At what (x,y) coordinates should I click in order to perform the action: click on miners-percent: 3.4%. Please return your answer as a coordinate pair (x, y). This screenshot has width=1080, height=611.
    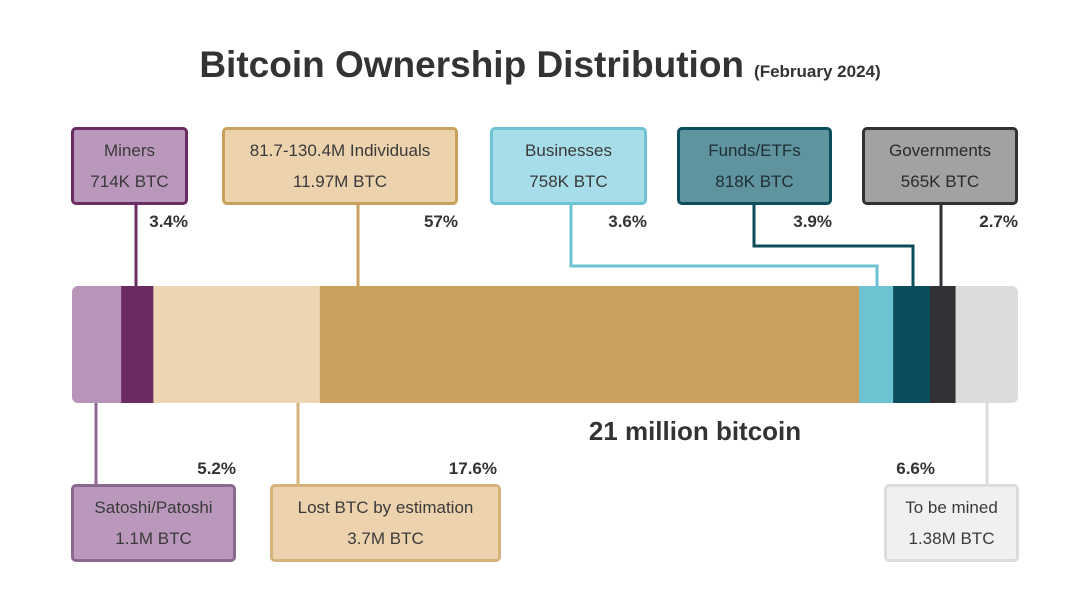
    Looking at the image, I should click on (168, 221).